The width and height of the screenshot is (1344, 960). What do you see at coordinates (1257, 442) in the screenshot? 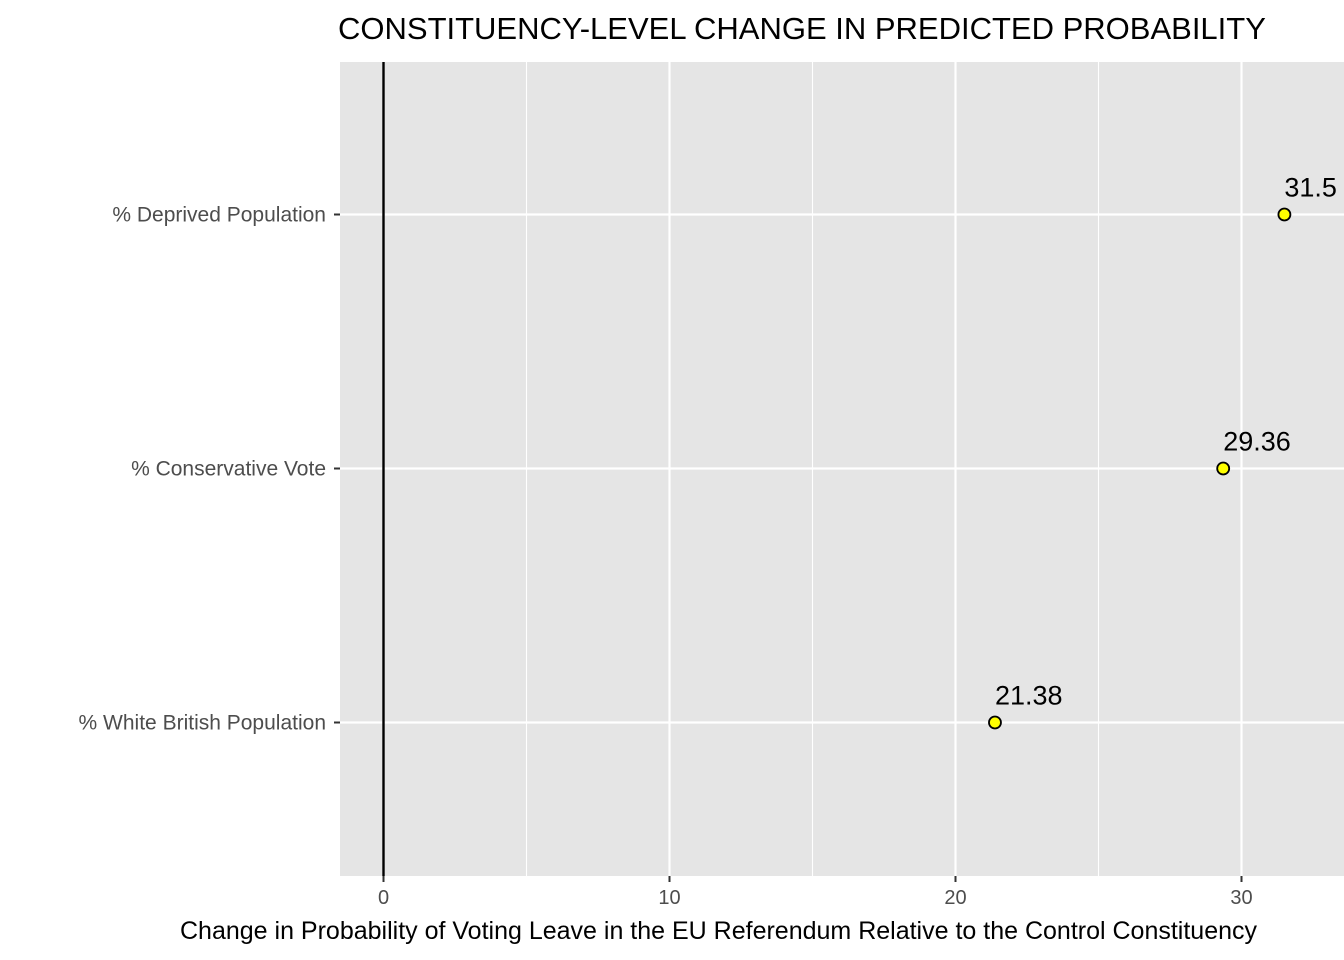
I see `data-value-label: 29.36` at bounding box center [1257, 442].